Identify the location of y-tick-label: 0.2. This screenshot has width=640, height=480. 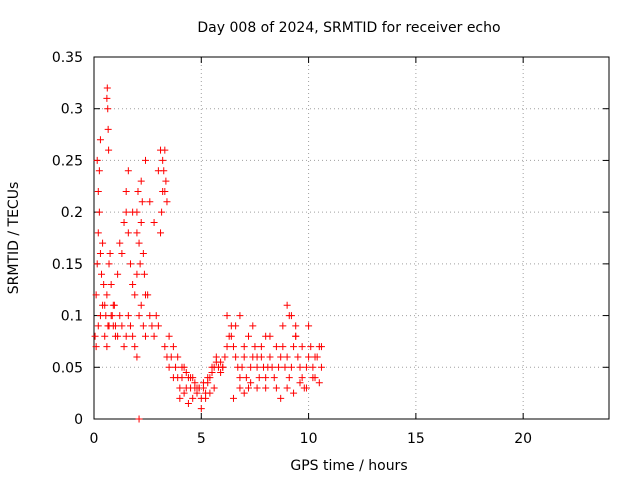
(72, 213).